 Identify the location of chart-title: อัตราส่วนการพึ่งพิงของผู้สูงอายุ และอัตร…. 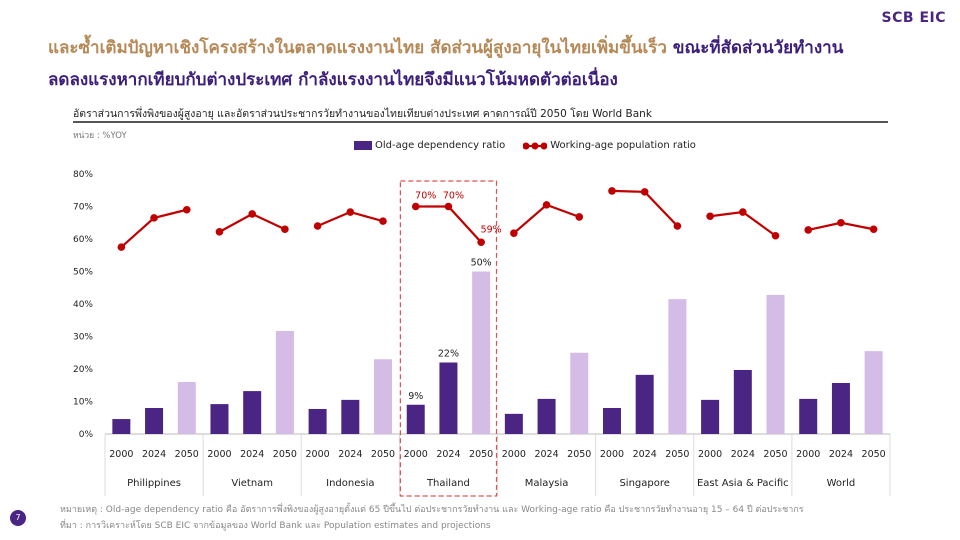
(362, 114).